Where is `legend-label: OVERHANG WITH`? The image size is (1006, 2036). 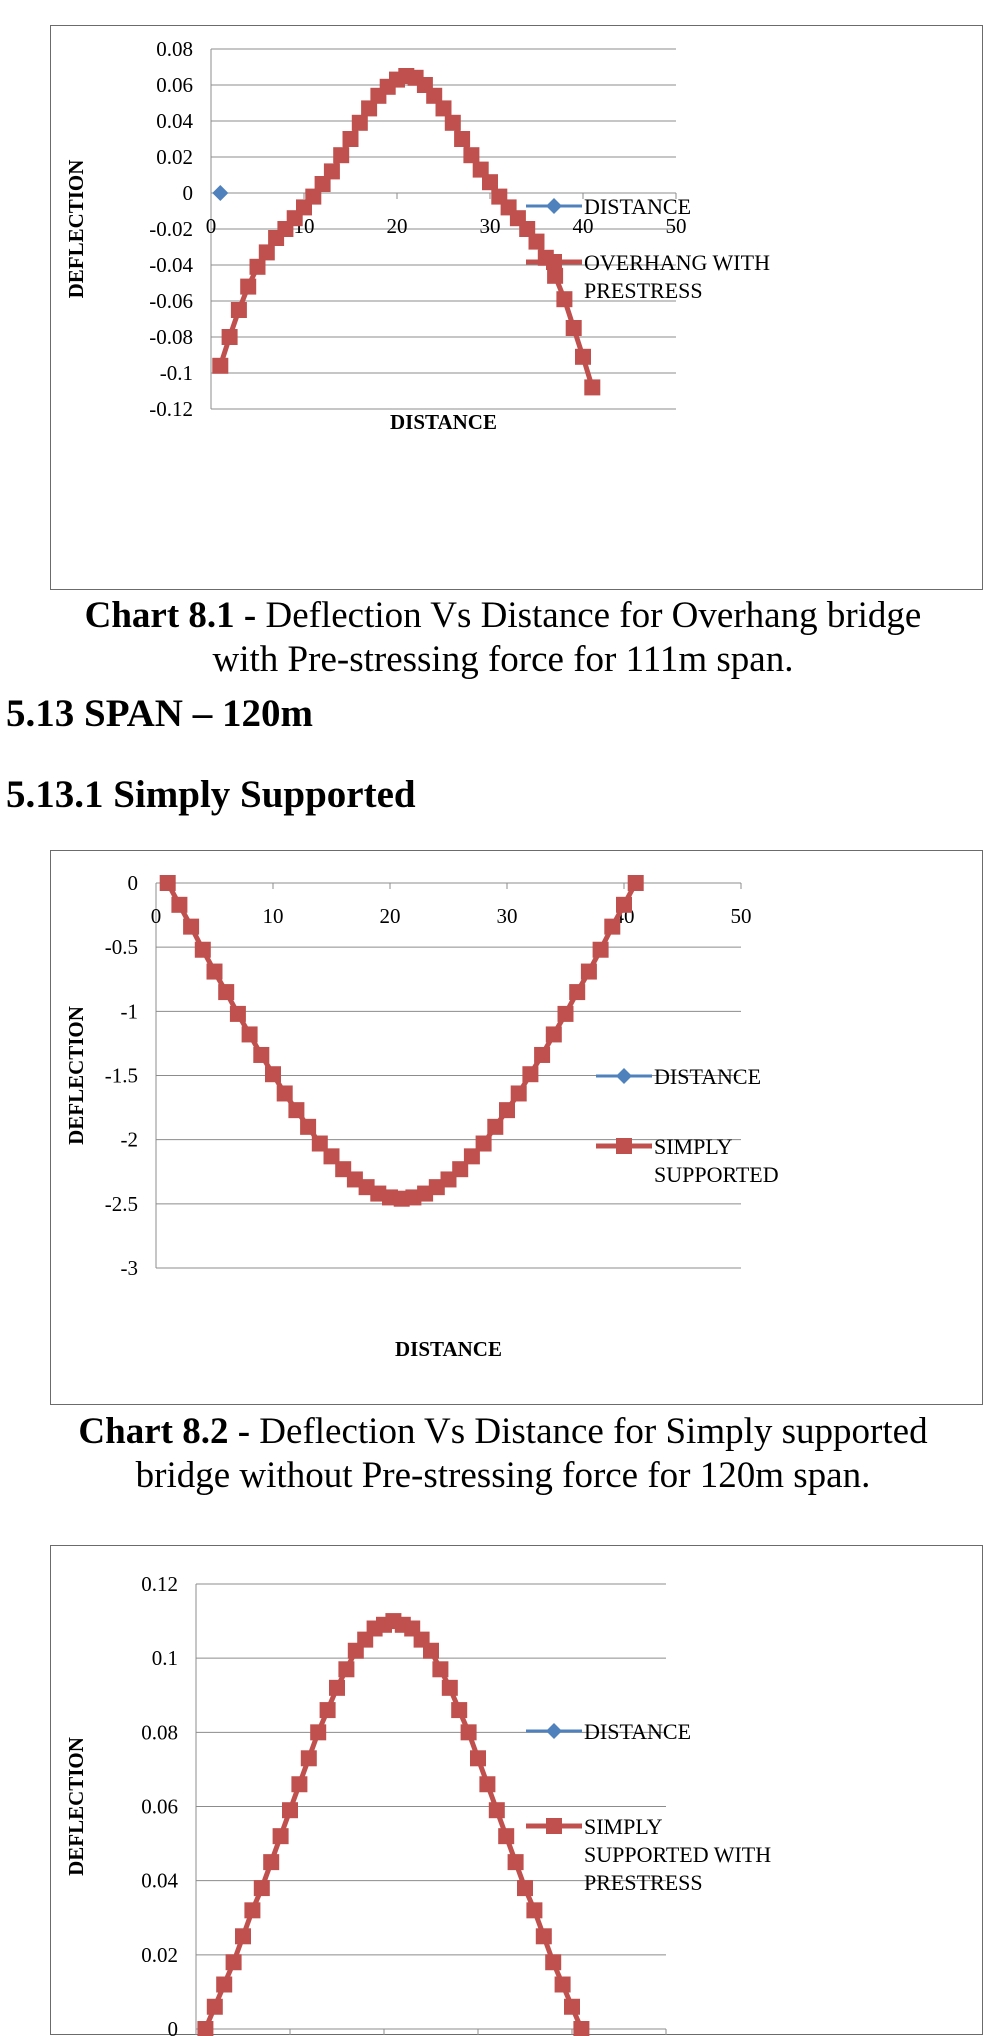
legend-label: OVERHANG WITH is located at coordinates (677, 262).